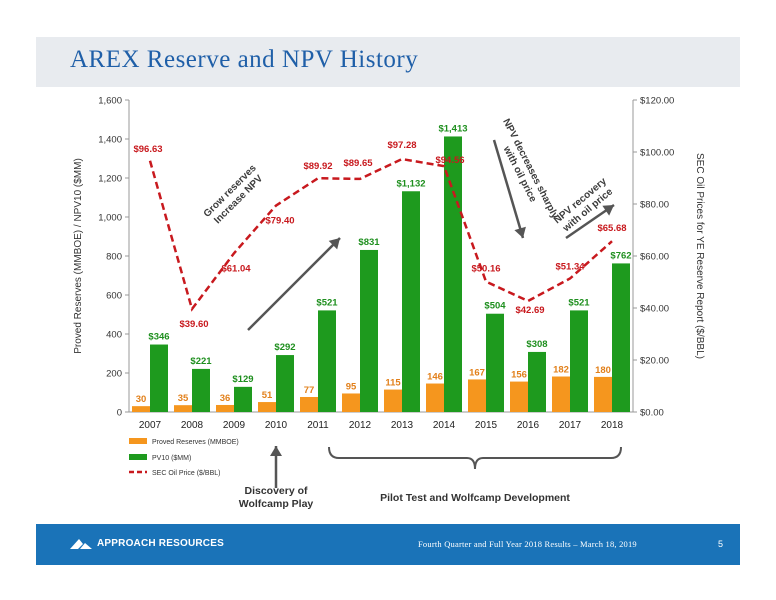  I want to click on data-label-oil-price: $89.92, so click(317, 166).